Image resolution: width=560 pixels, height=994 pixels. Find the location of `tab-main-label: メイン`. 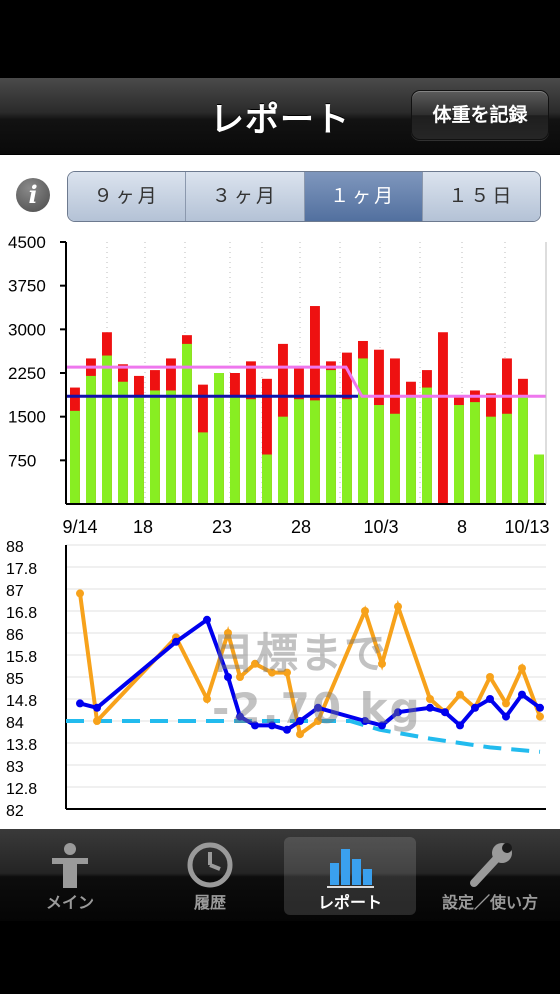

tab-main-label: メイン is located at coordinates (69, 902).